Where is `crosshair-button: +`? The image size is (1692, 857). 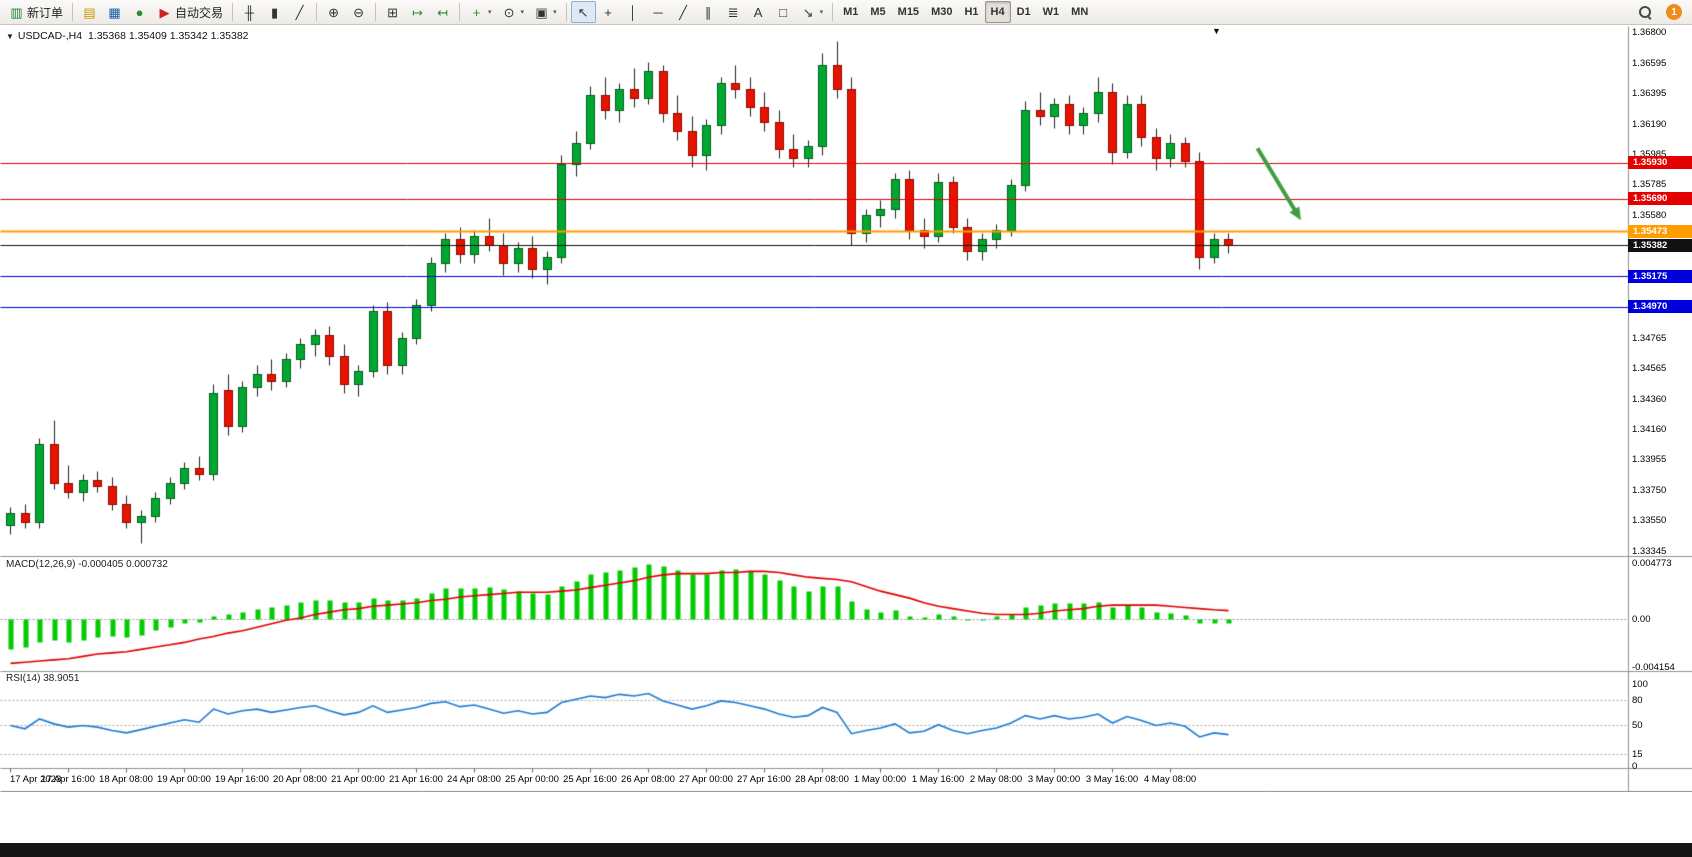
crosshair-button: + is located at coordinates (608, 12).